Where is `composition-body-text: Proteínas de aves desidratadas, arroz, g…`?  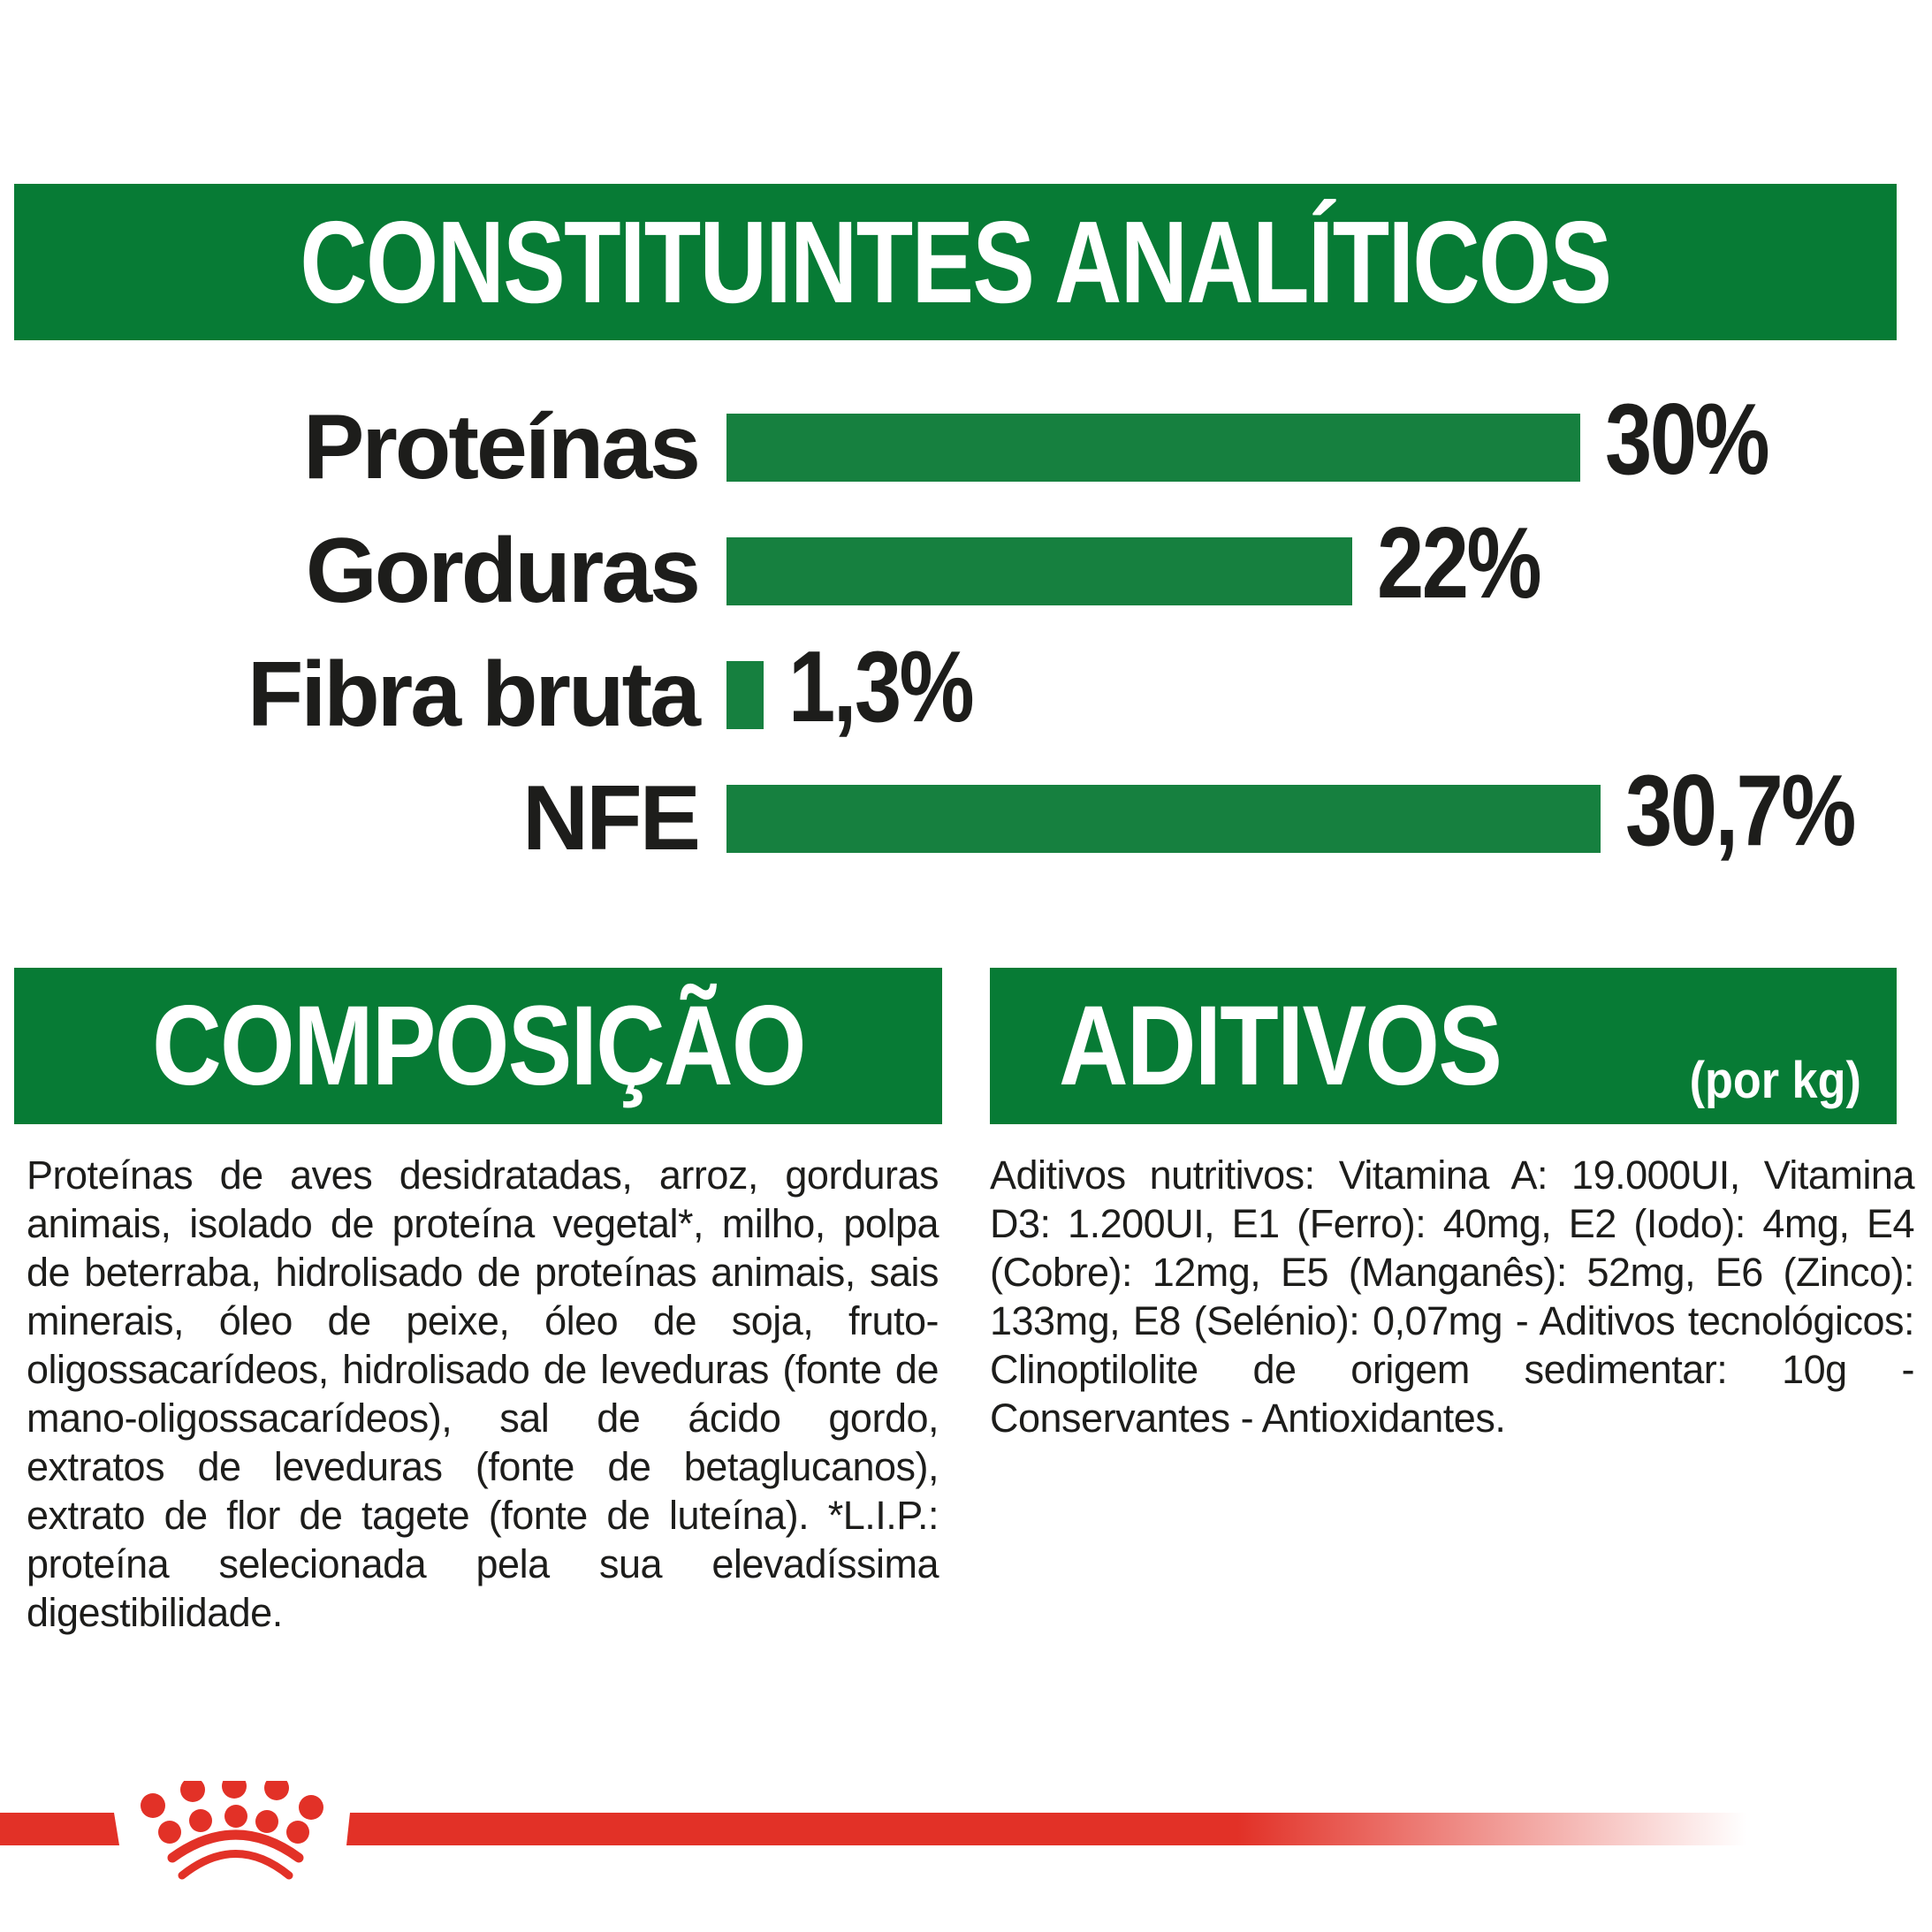
composition-body-text: Proteínas de aves desidratadas, arroz, g… is located at coordinates (483, 1393).